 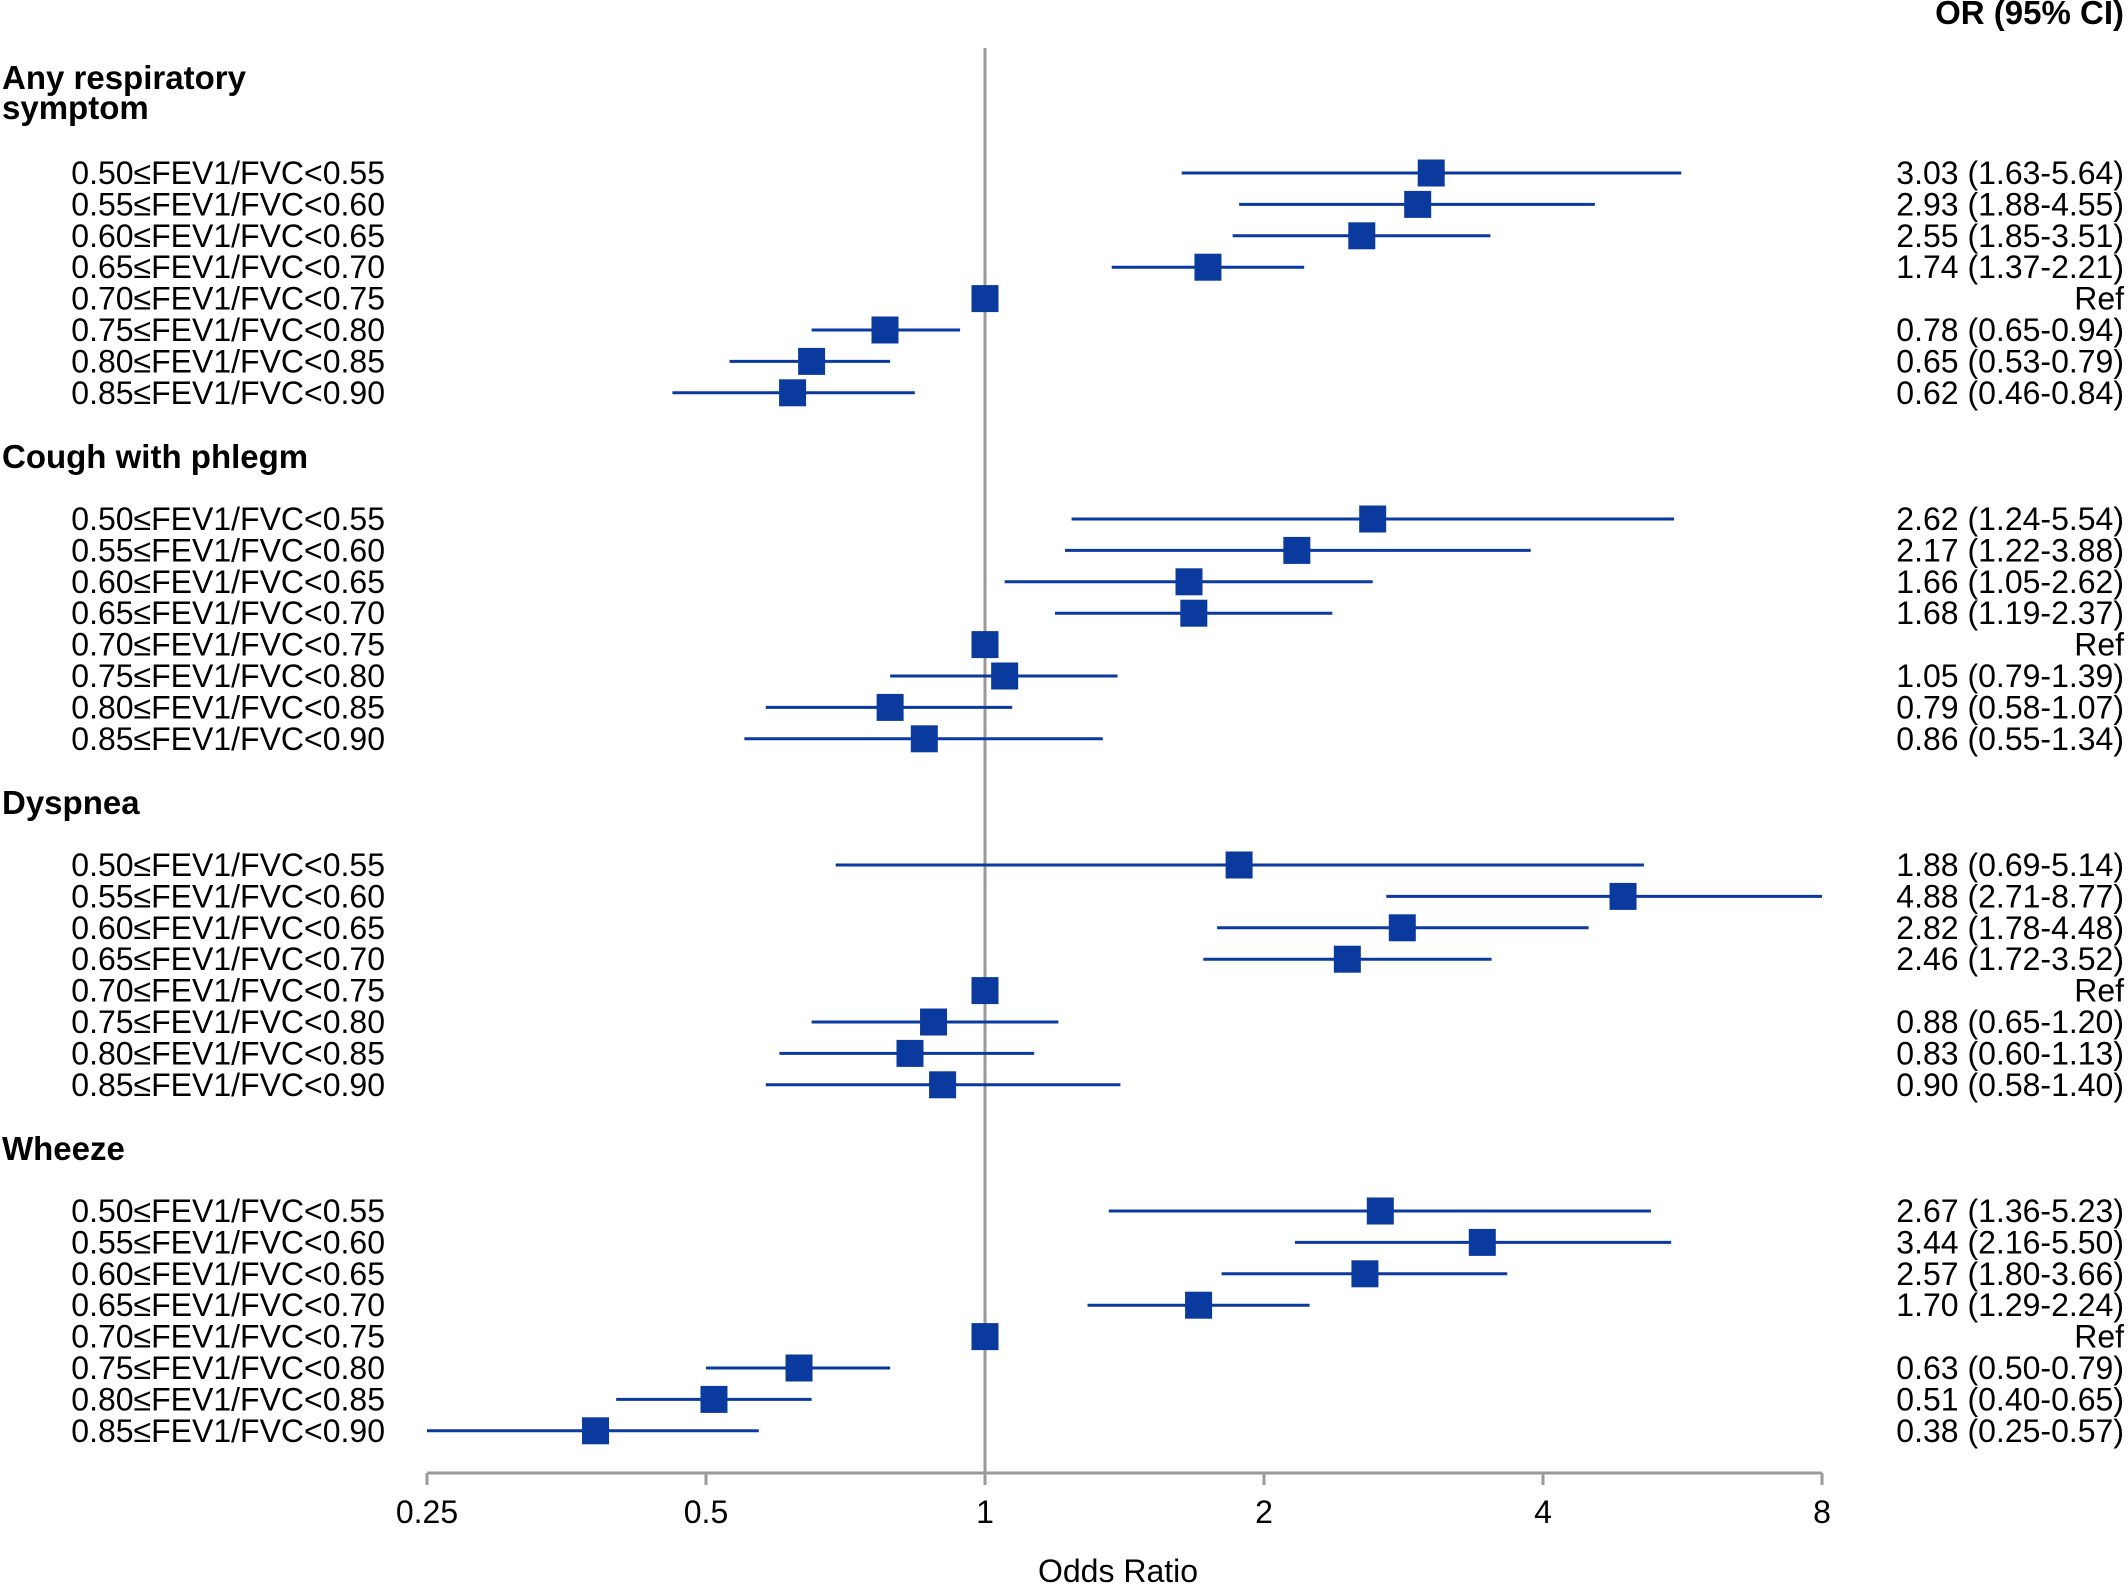 I want to click on x-axis-title: Odds Ratio, so click(x=1118, y=1571).